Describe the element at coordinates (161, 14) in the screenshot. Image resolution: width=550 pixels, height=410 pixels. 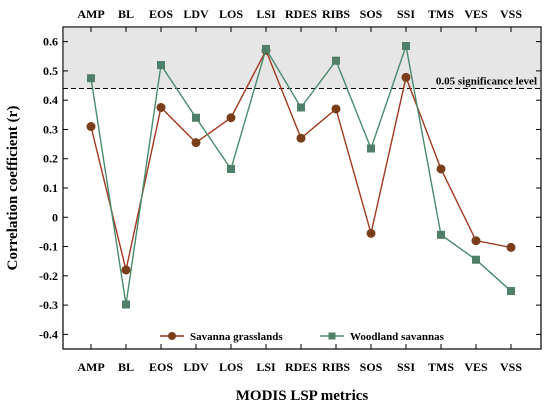
I see `x-tick-label-top: EOS` at that location.